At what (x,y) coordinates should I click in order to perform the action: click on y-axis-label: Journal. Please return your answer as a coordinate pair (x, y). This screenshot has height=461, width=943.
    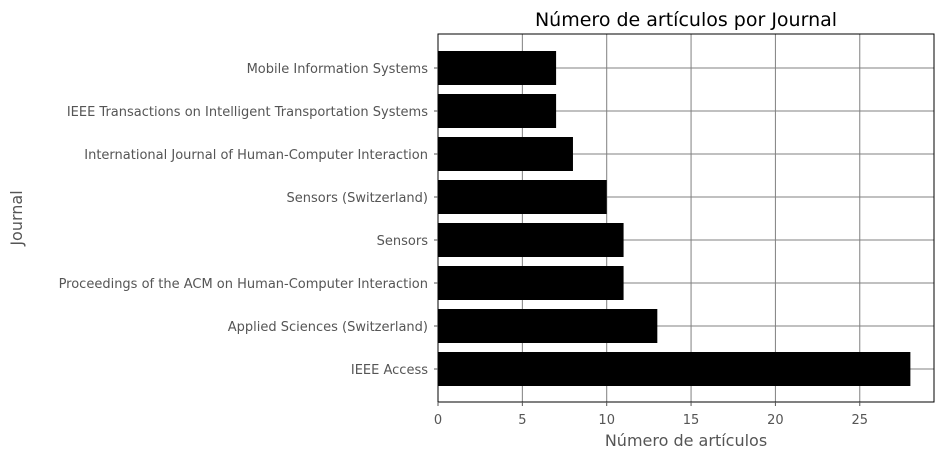
    Looking at the image, I should click on (16, 218).